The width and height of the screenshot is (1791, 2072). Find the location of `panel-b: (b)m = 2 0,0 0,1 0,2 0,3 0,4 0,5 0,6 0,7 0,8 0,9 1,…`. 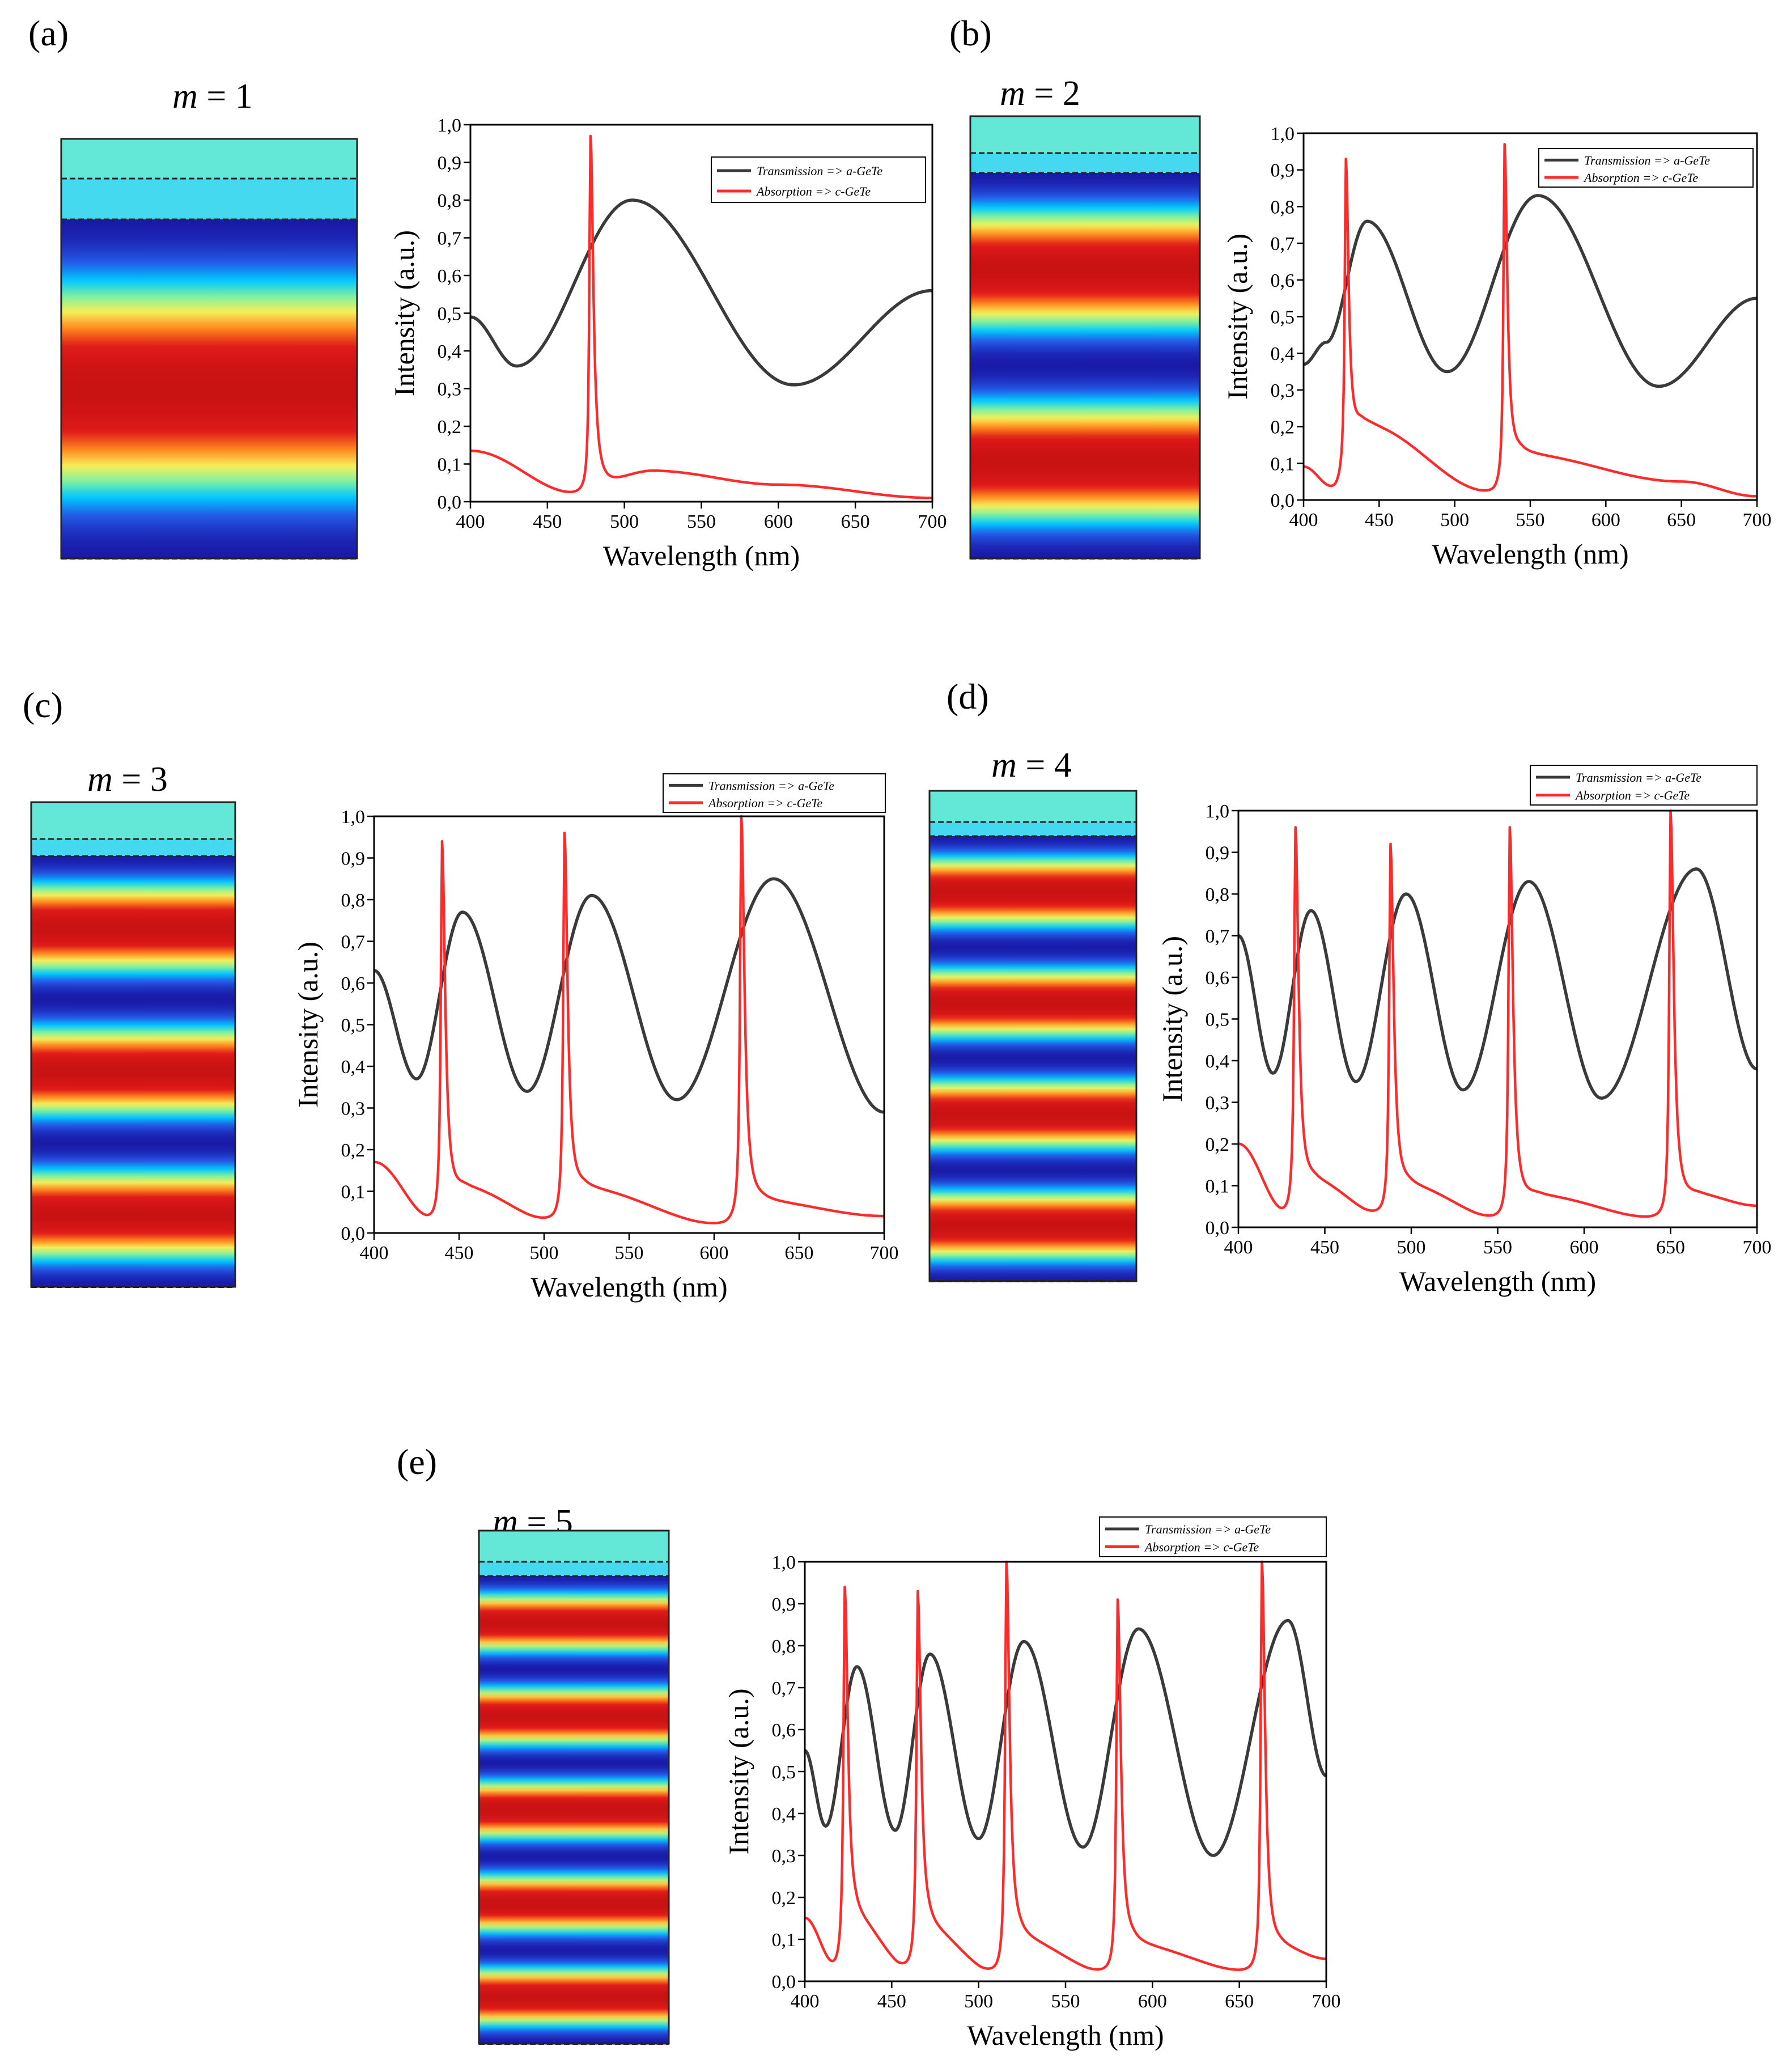

panel-b: (b)m = 2 0,0 0,1 0,2 0,3 0,4 0,5 0,6 0,7 0,8 0,9 1,… is located at coordinates (1360, 291).